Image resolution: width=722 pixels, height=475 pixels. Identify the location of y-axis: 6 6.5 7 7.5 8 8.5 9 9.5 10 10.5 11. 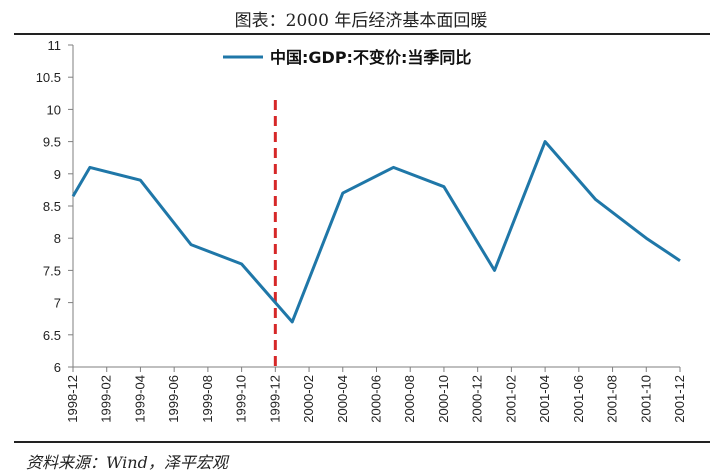
(55, 206).